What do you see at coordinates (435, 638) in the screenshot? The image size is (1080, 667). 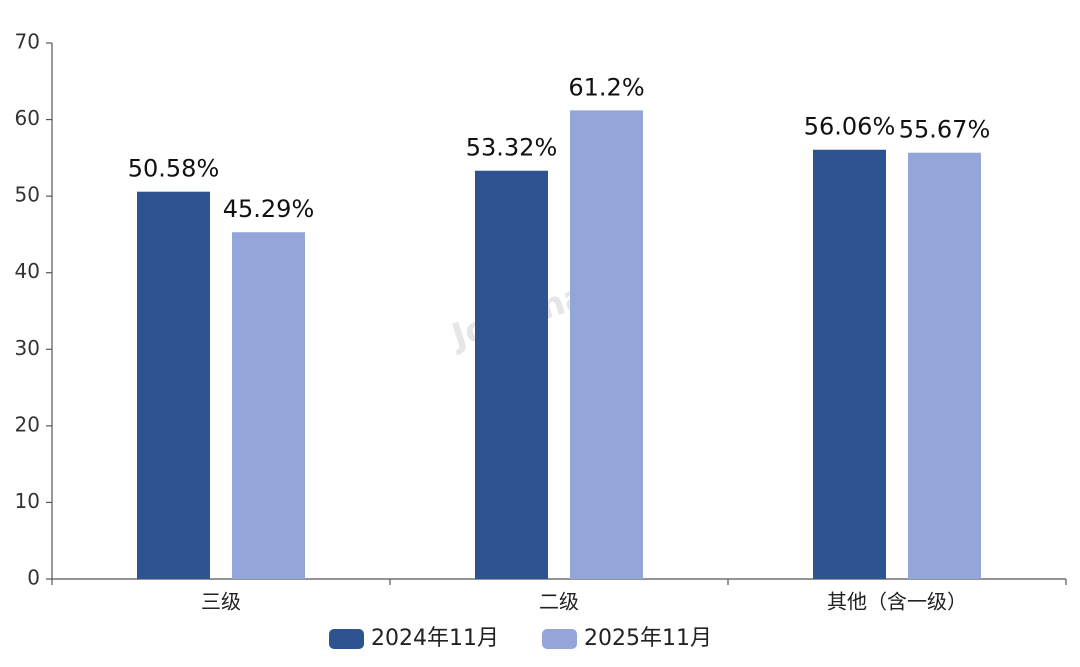 I see `legend-label: 2024年11月` at bounding box center [435, 638].